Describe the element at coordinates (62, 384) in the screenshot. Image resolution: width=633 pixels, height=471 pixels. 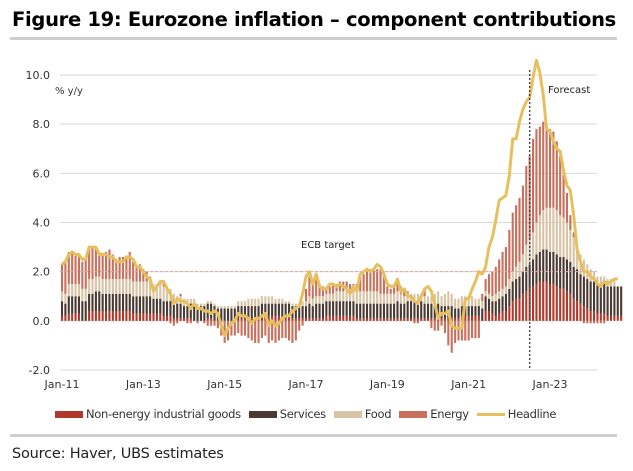
I see `x-tick-label: Jan-11` at that location.